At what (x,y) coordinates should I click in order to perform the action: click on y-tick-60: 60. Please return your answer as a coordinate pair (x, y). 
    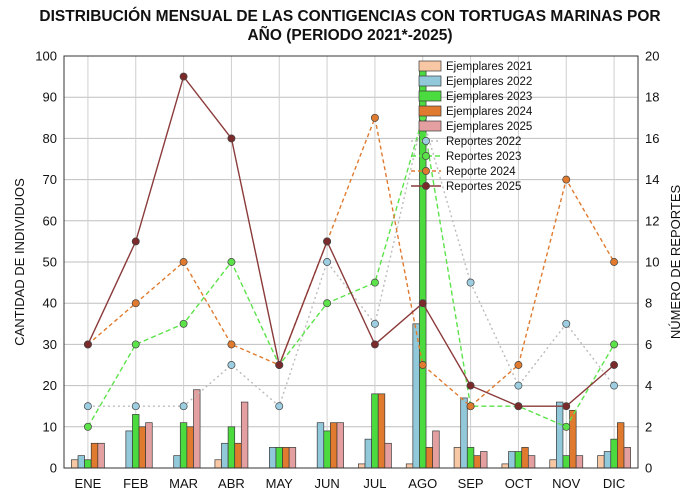
    Looking at the image, I should click on (50, 220).